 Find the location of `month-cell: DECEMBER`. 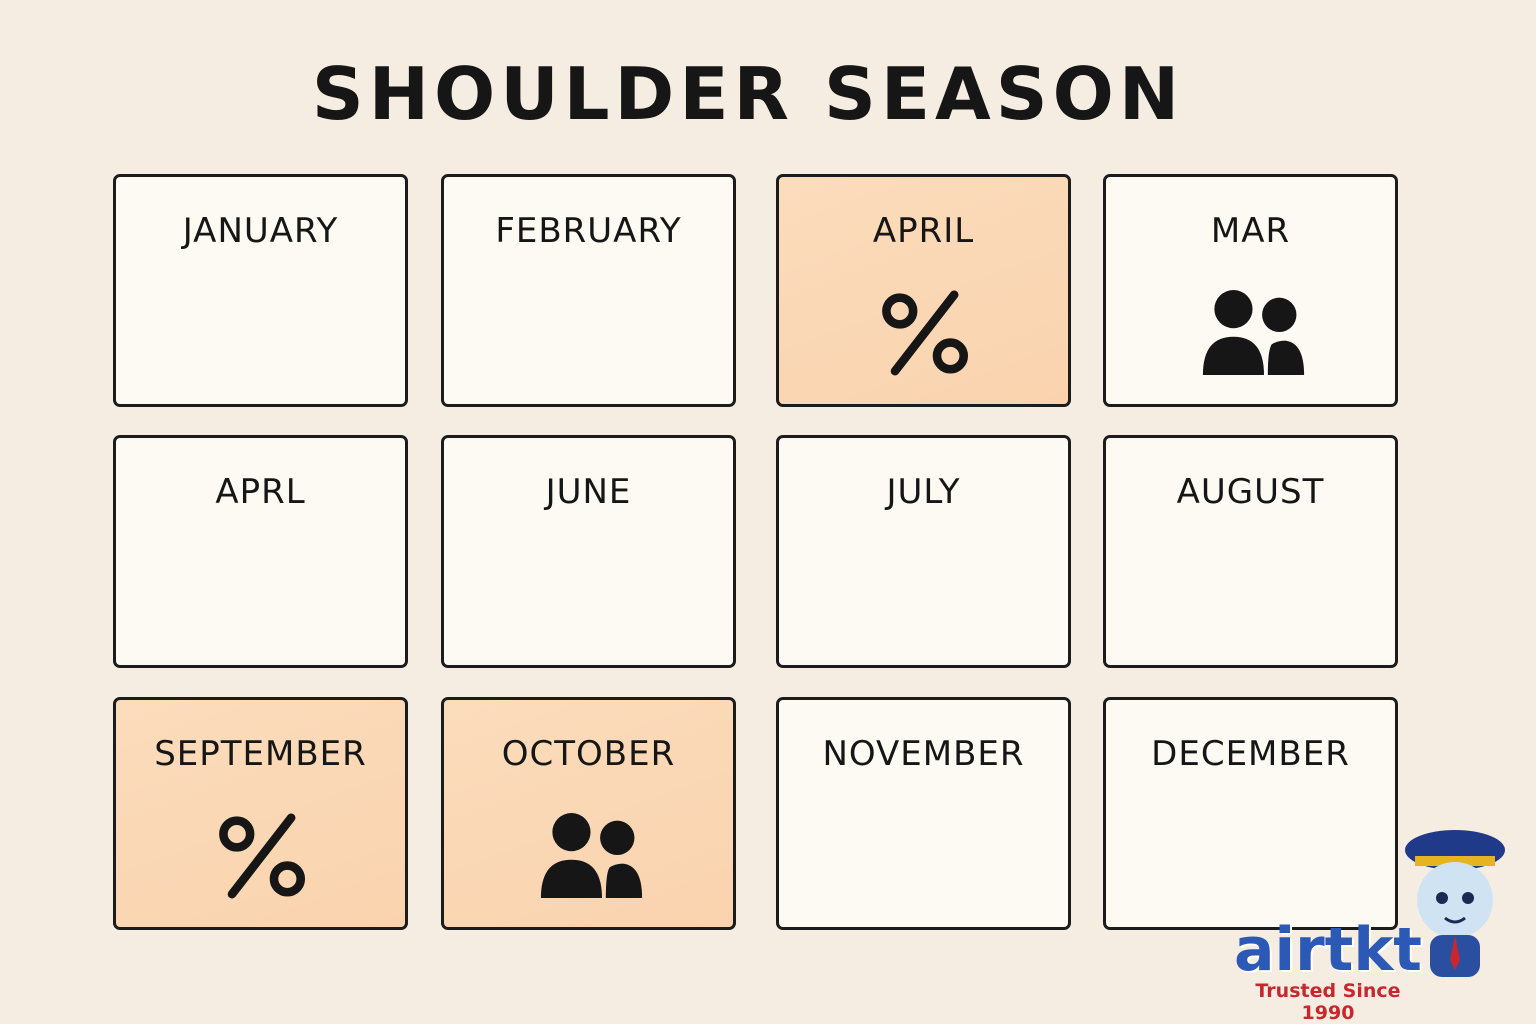

month-cell: DECEMBER is located at coordinates (1250, 813).